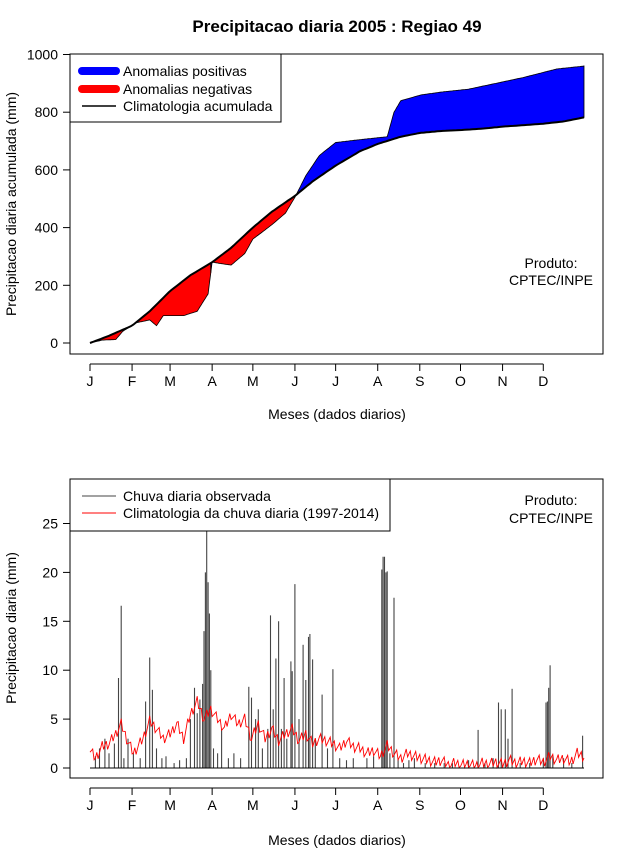 This screenshot has height=850, width=640. Describe the element at coordinates (551, 280) in the screenshot. I see `top-annotation-source: CPTEC/INPE` at that location.